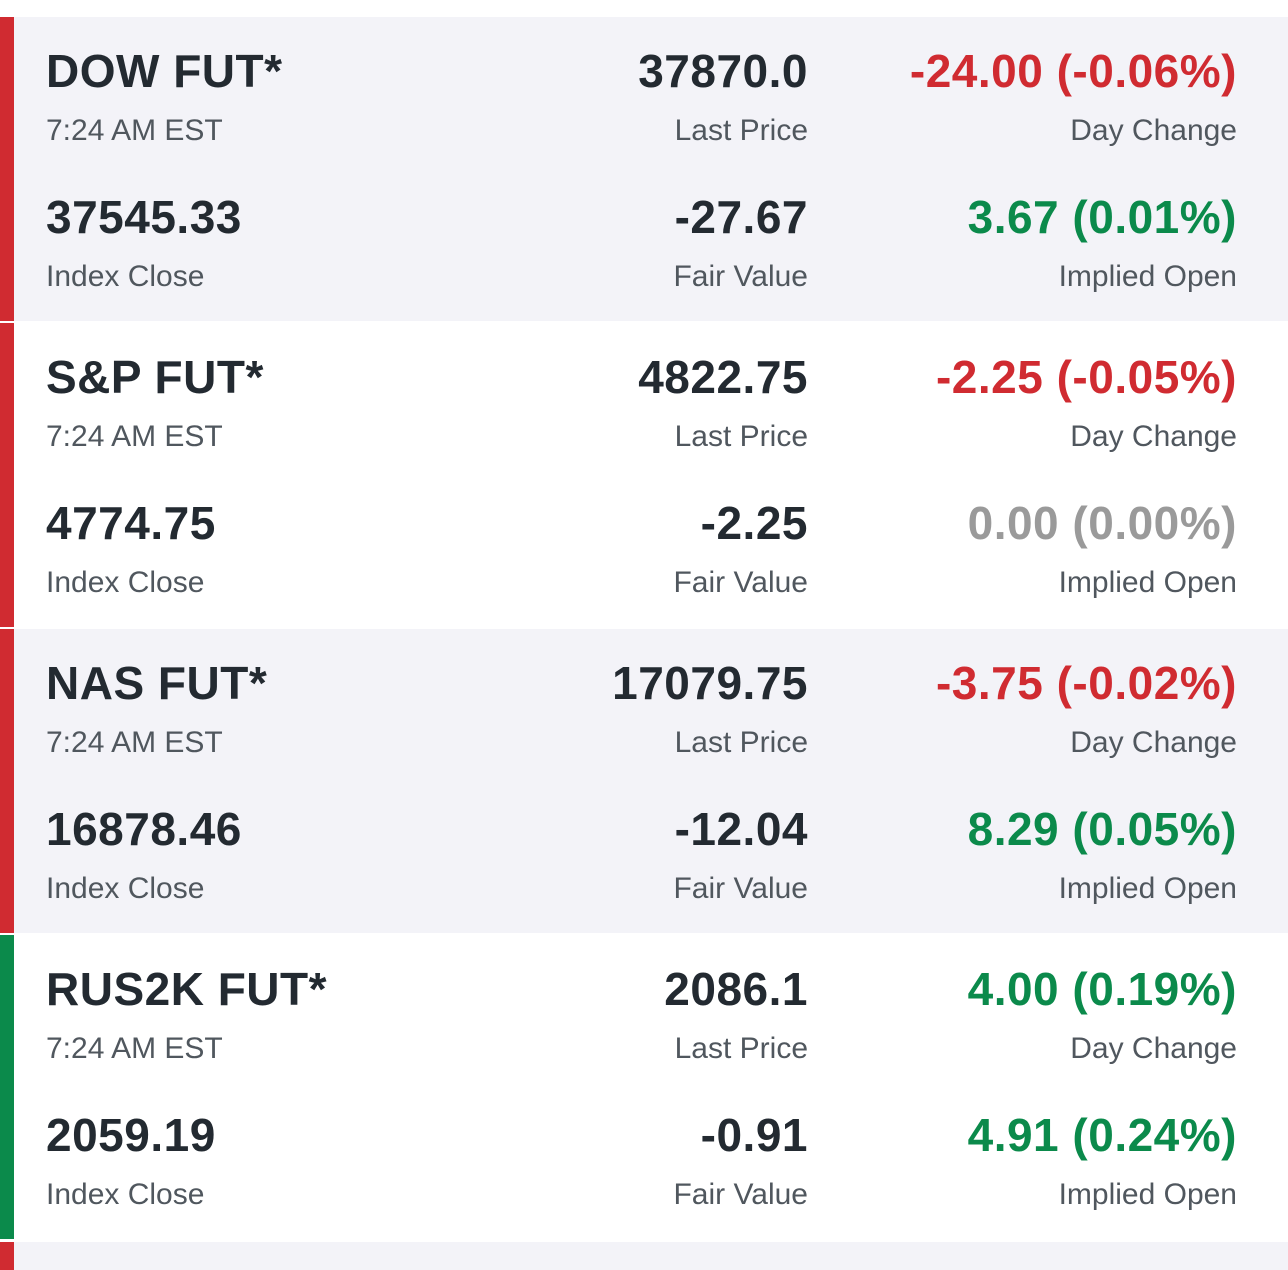  What do you see at coordinates (131, 1135) in the screenshot?
I see `index-close-value: 2059.19` at bounding box center [131, 1135].